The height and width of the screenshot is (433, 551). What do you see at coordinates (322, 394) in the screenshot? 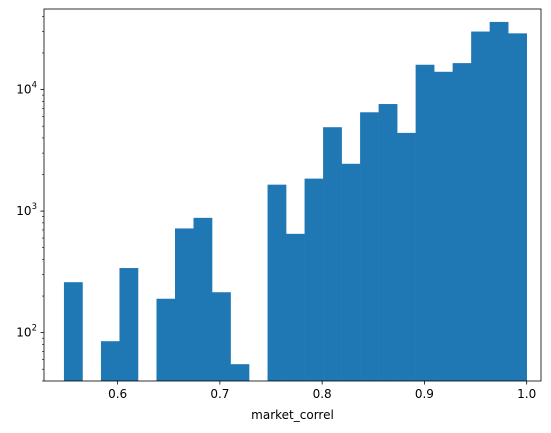
I see `x-tick-label: 0.8` at bounding box center [322, 394].